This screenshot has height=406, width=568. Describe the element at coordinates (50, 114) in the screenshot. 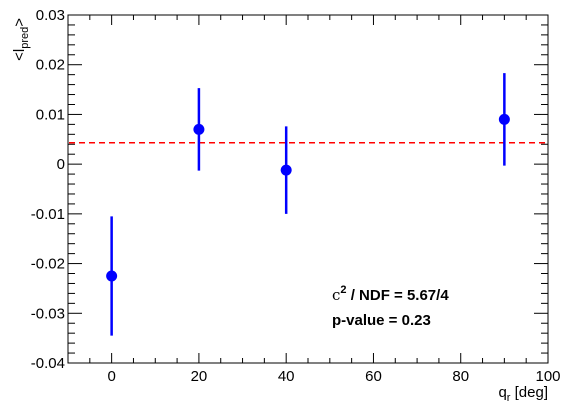

I see `y-tick-label: 0.01` at that location.